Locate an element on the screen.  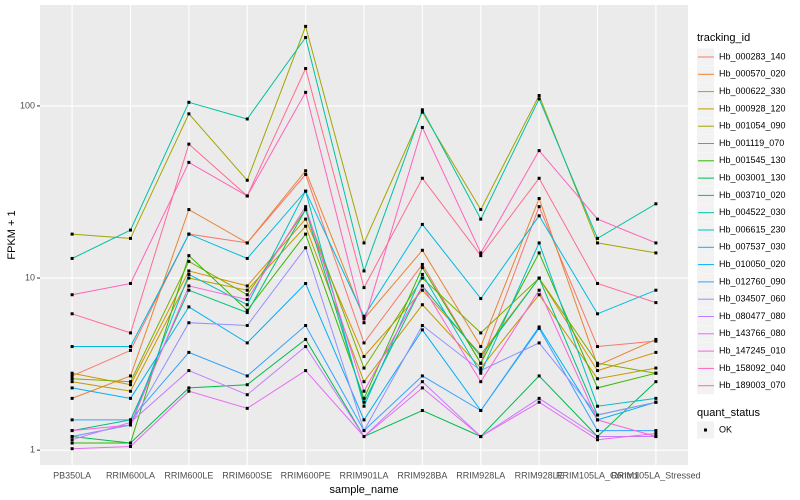
x-tick-label: RRIM928LE is located at coordinates (539, 475).